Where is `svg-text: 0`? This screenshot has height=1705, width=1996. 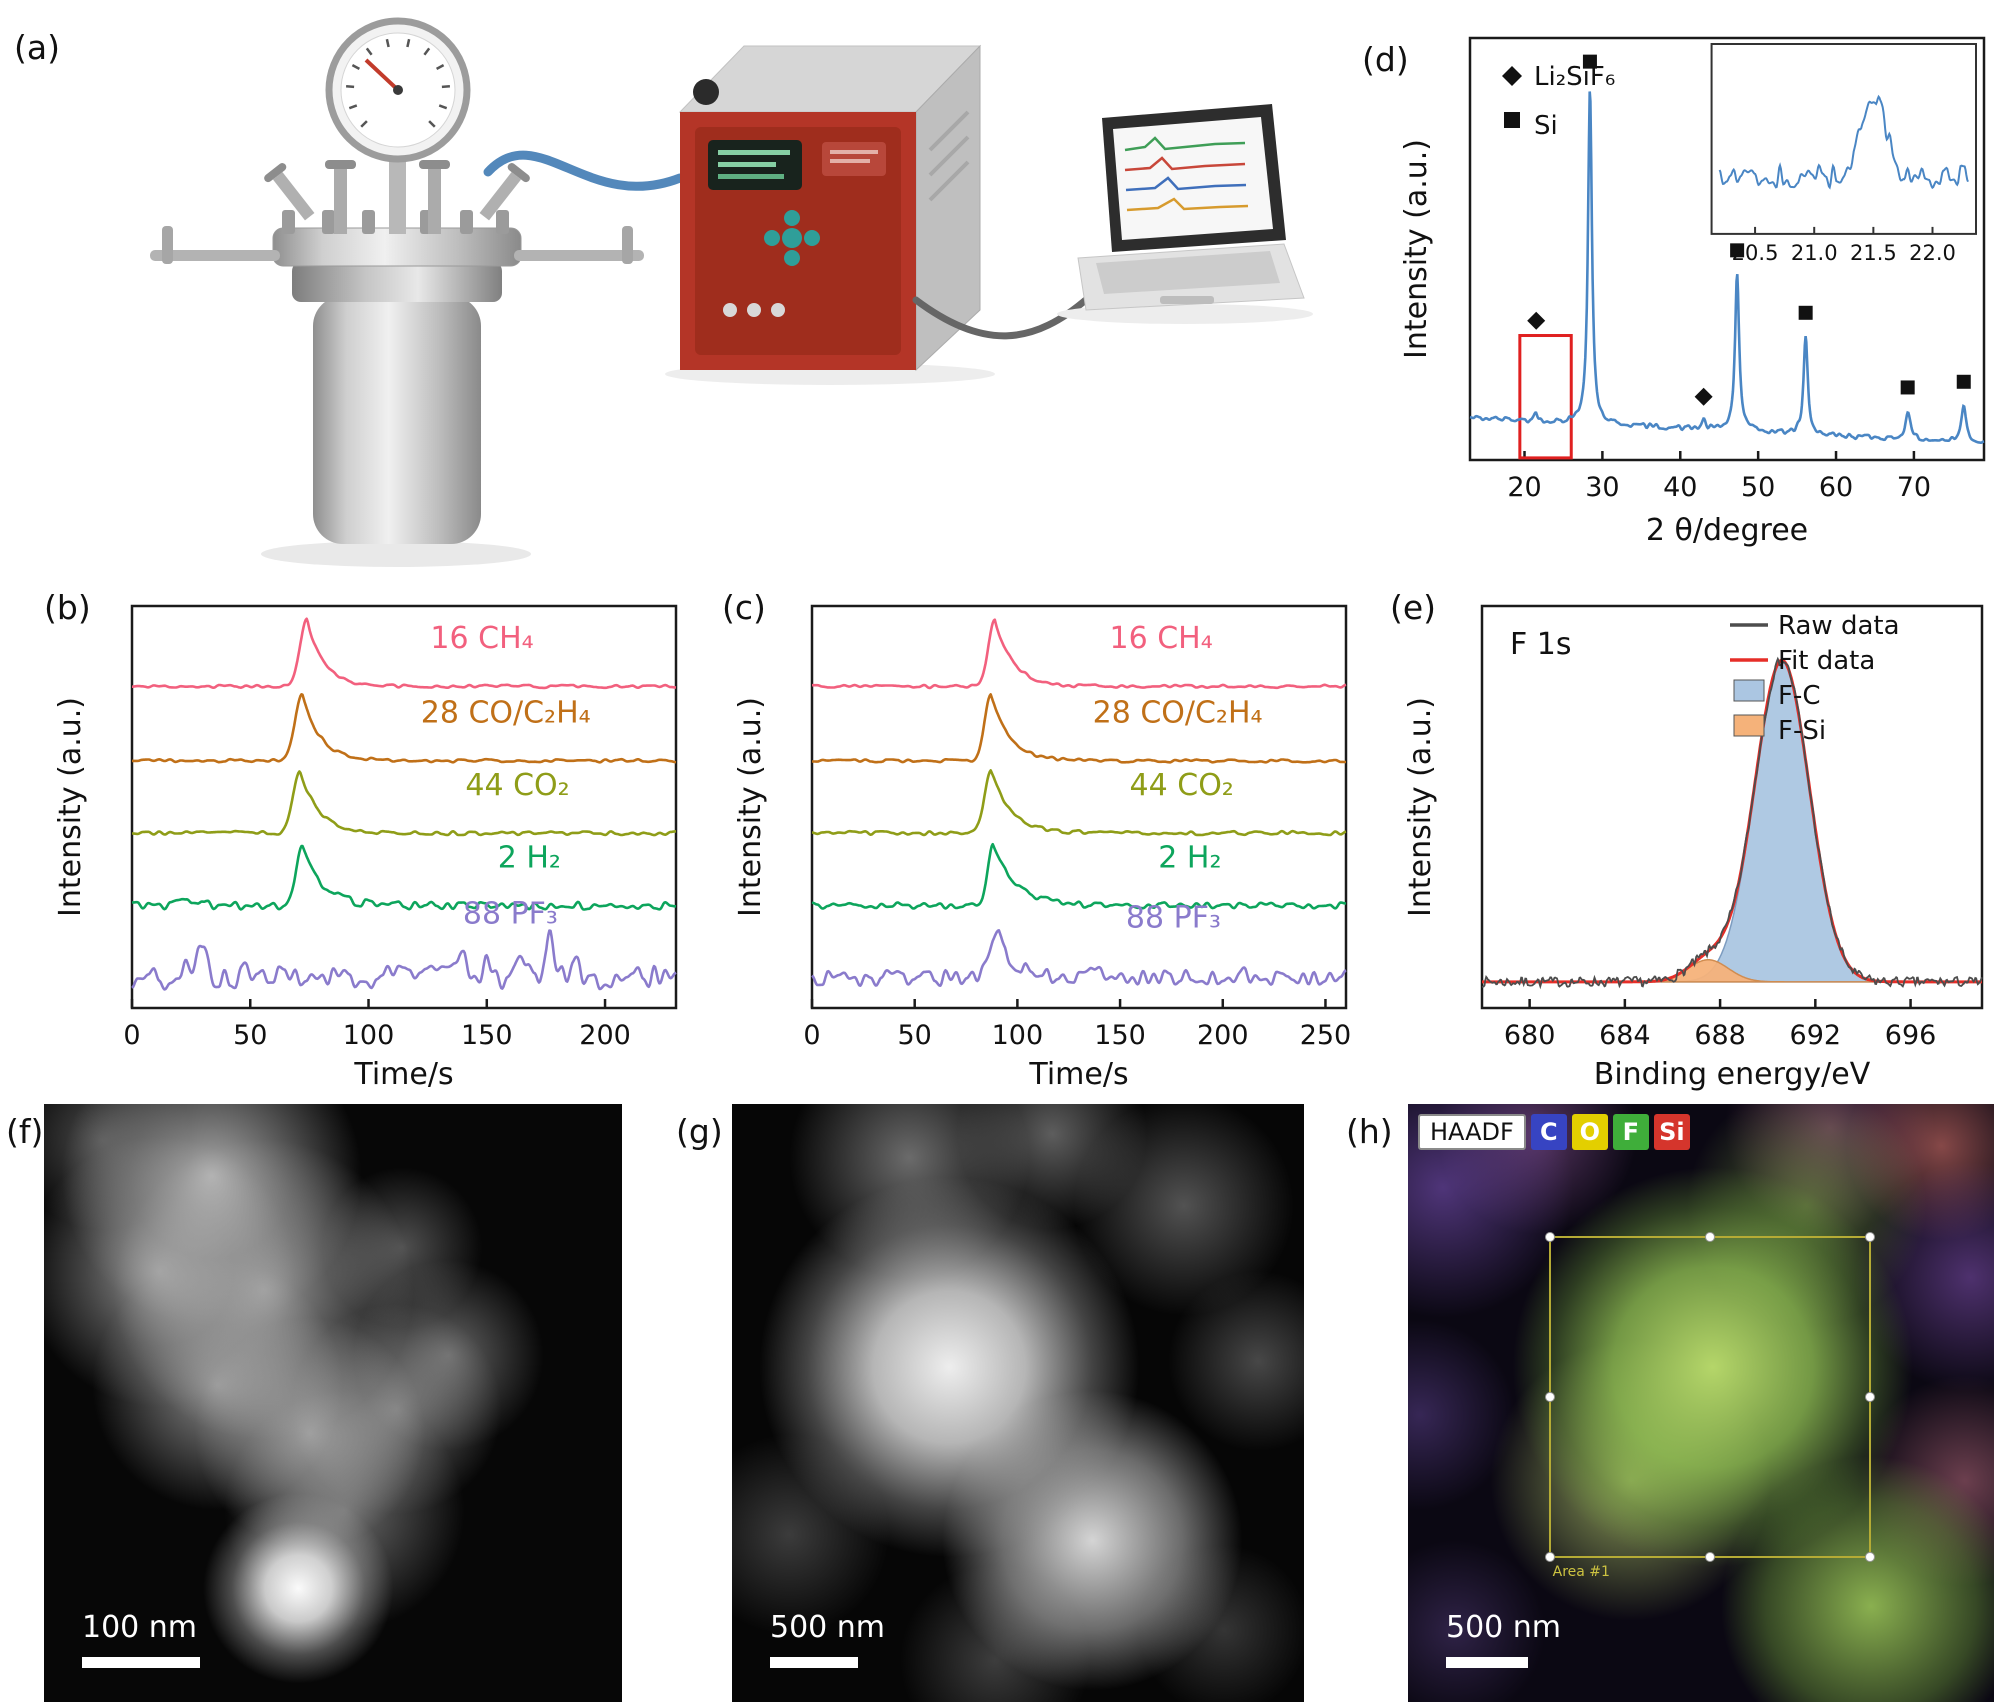 svg-text: 0 is located at coordinates (131, 1035).